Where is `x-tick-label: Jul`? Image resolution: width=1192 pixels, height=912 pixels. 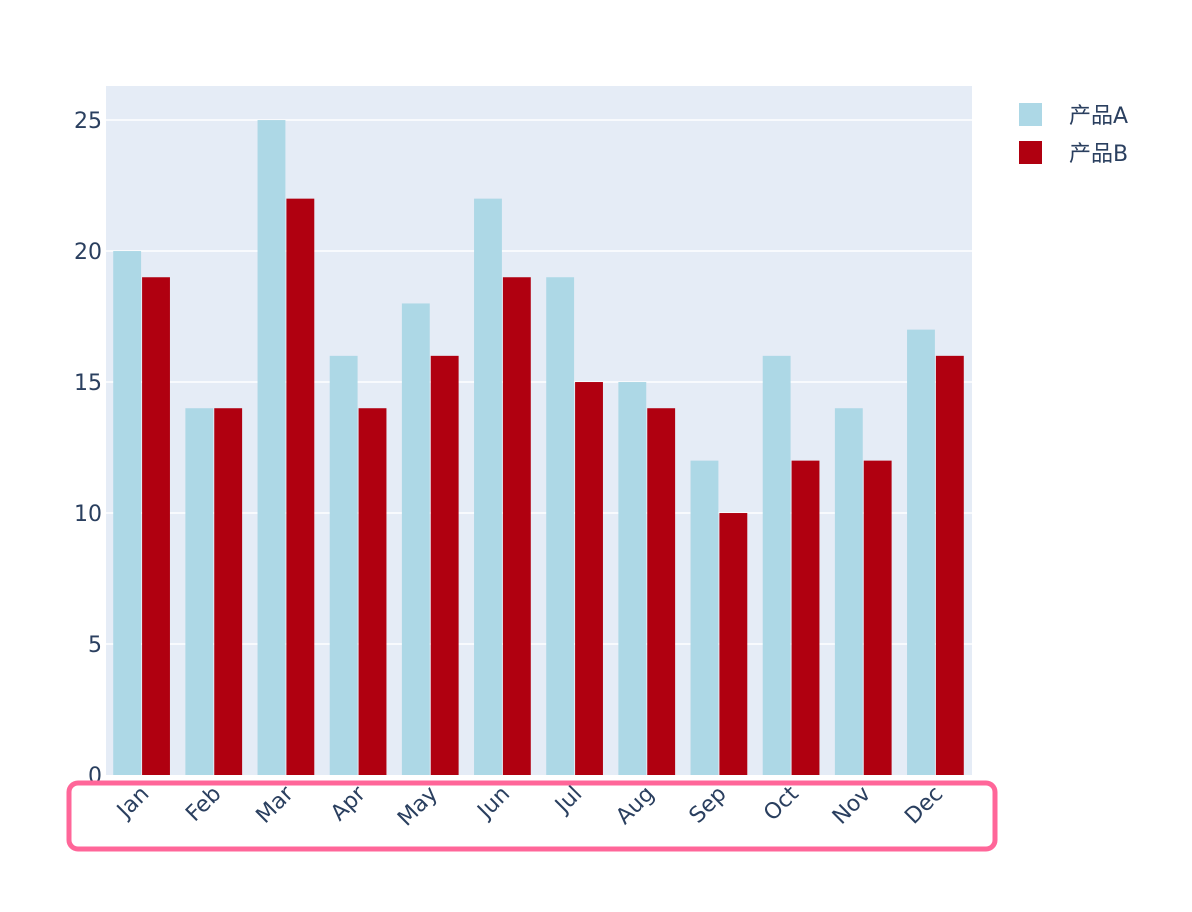
x-tick-label: Jul is located at coordinates (568, 801).